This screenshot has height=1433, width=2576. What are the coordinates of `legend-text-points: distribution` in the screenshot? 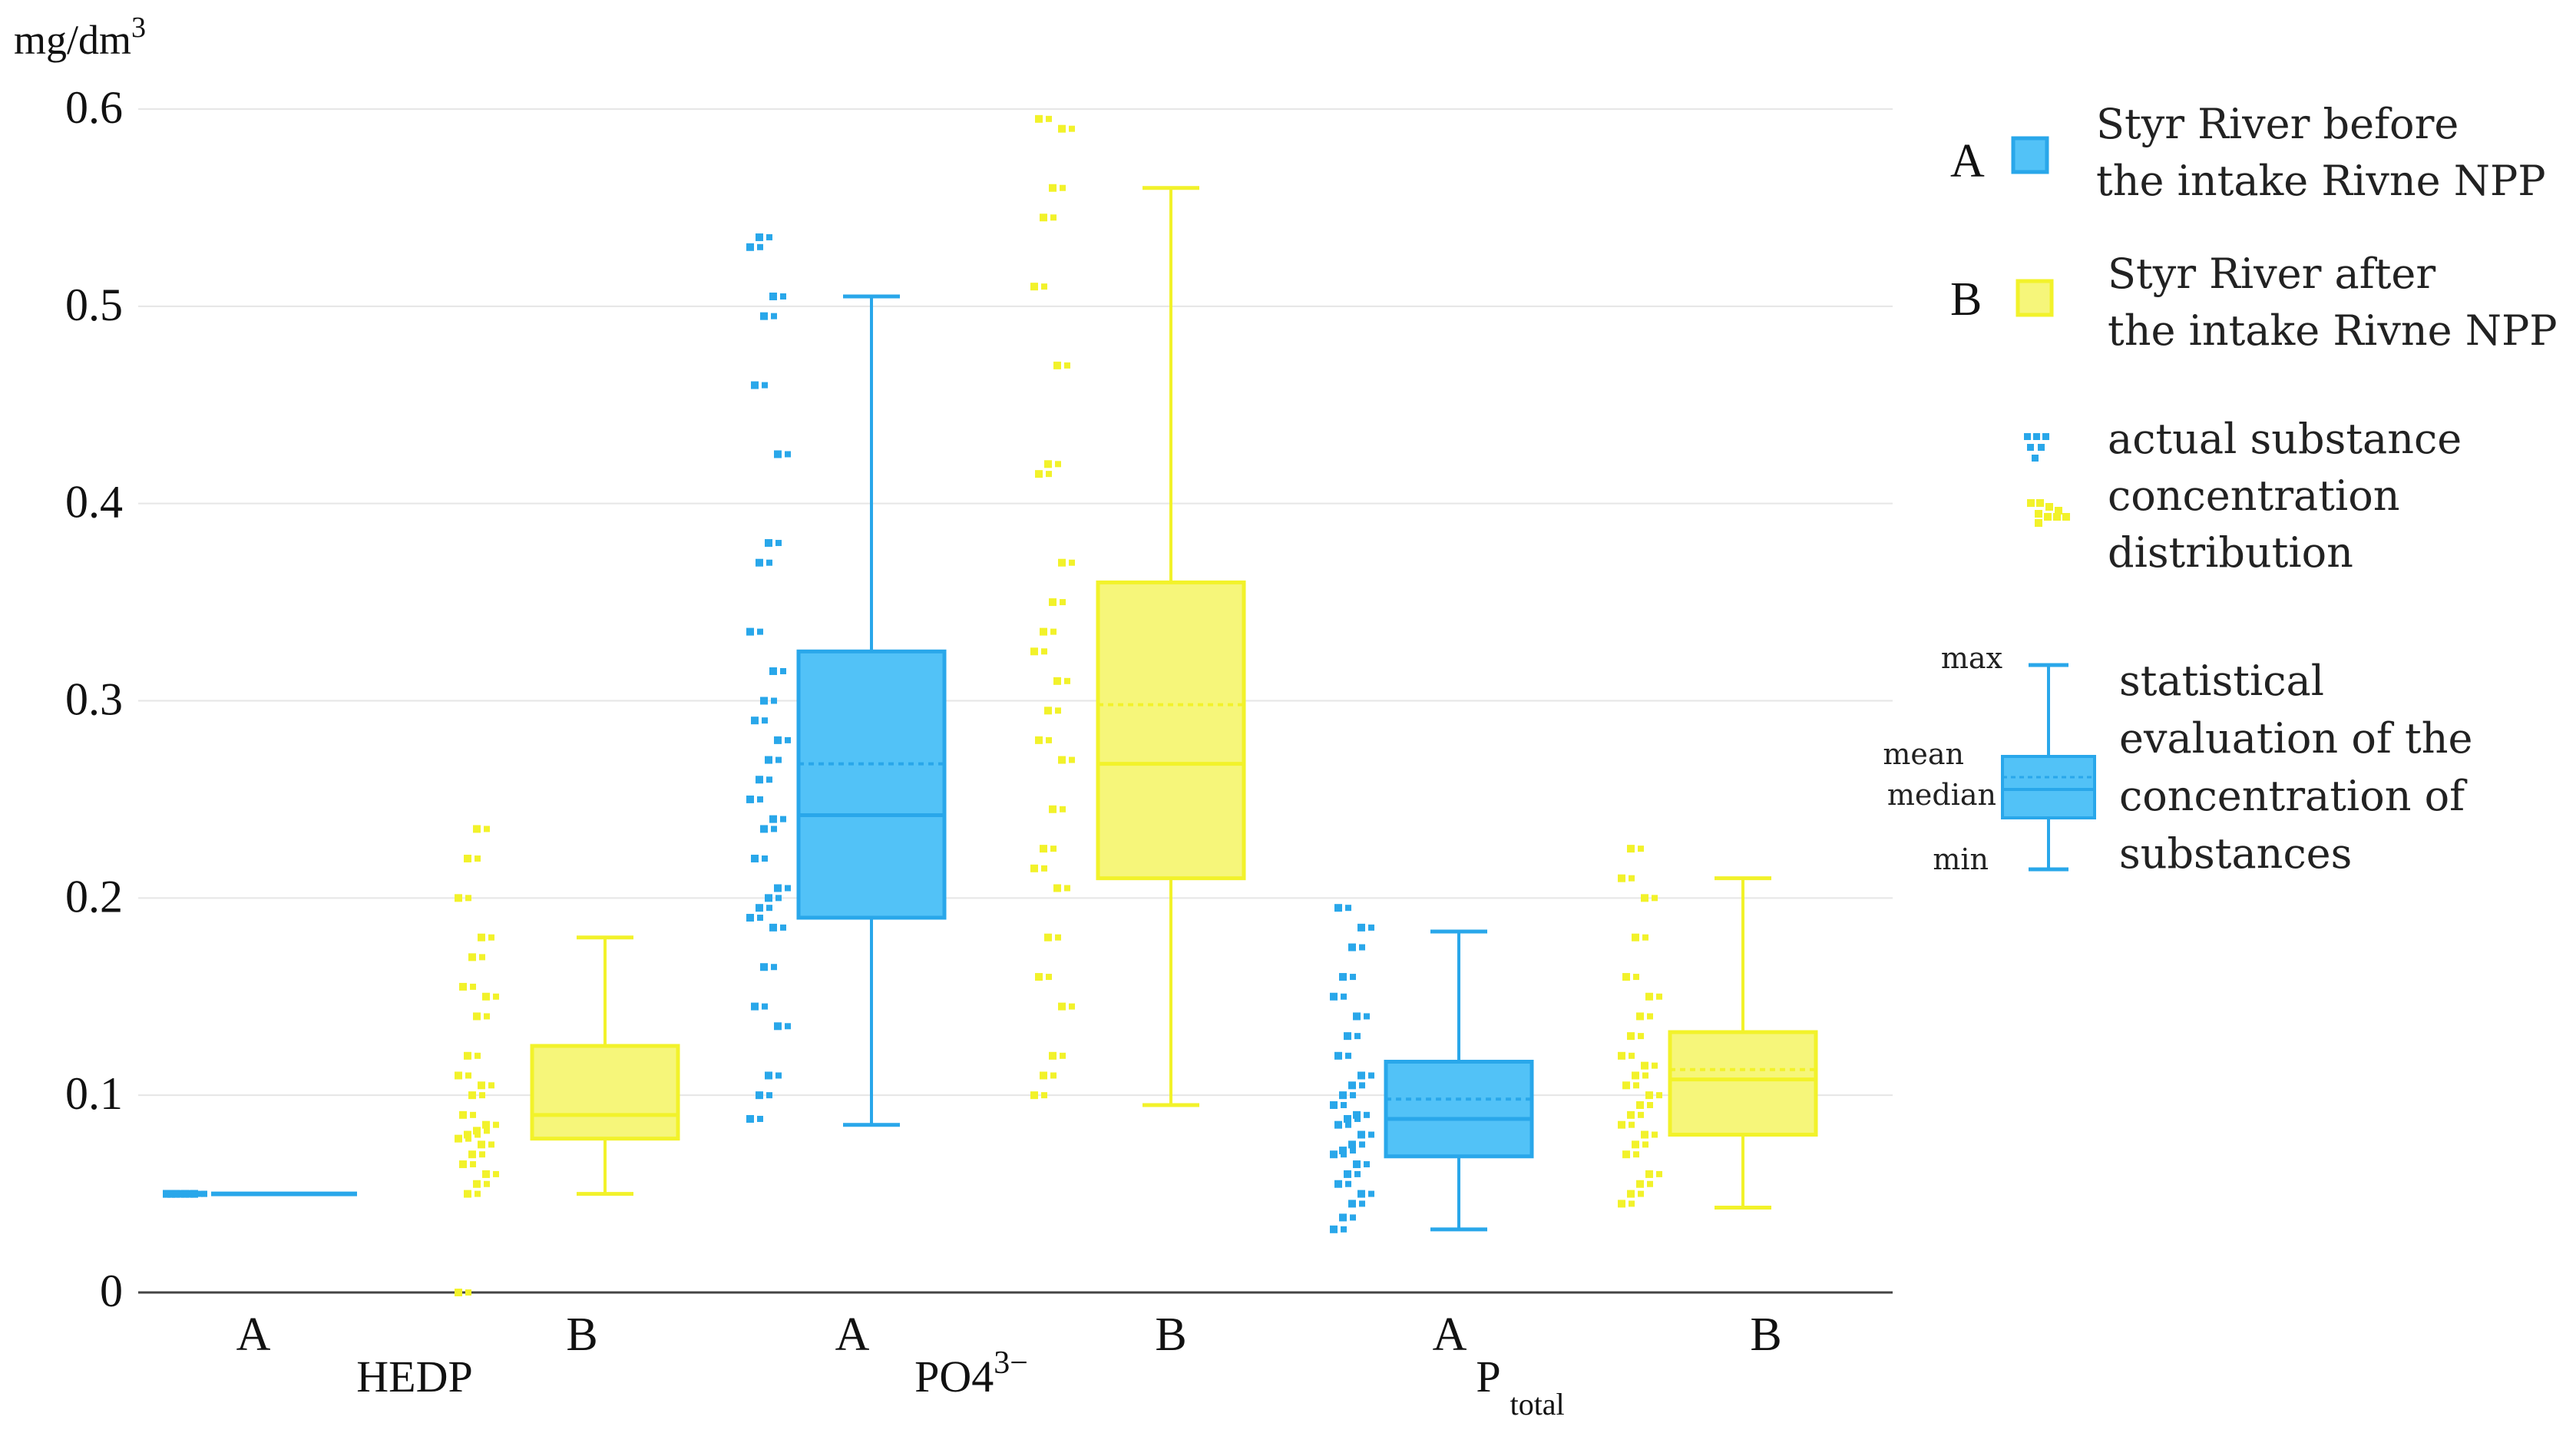 It's located at (2230, 552).